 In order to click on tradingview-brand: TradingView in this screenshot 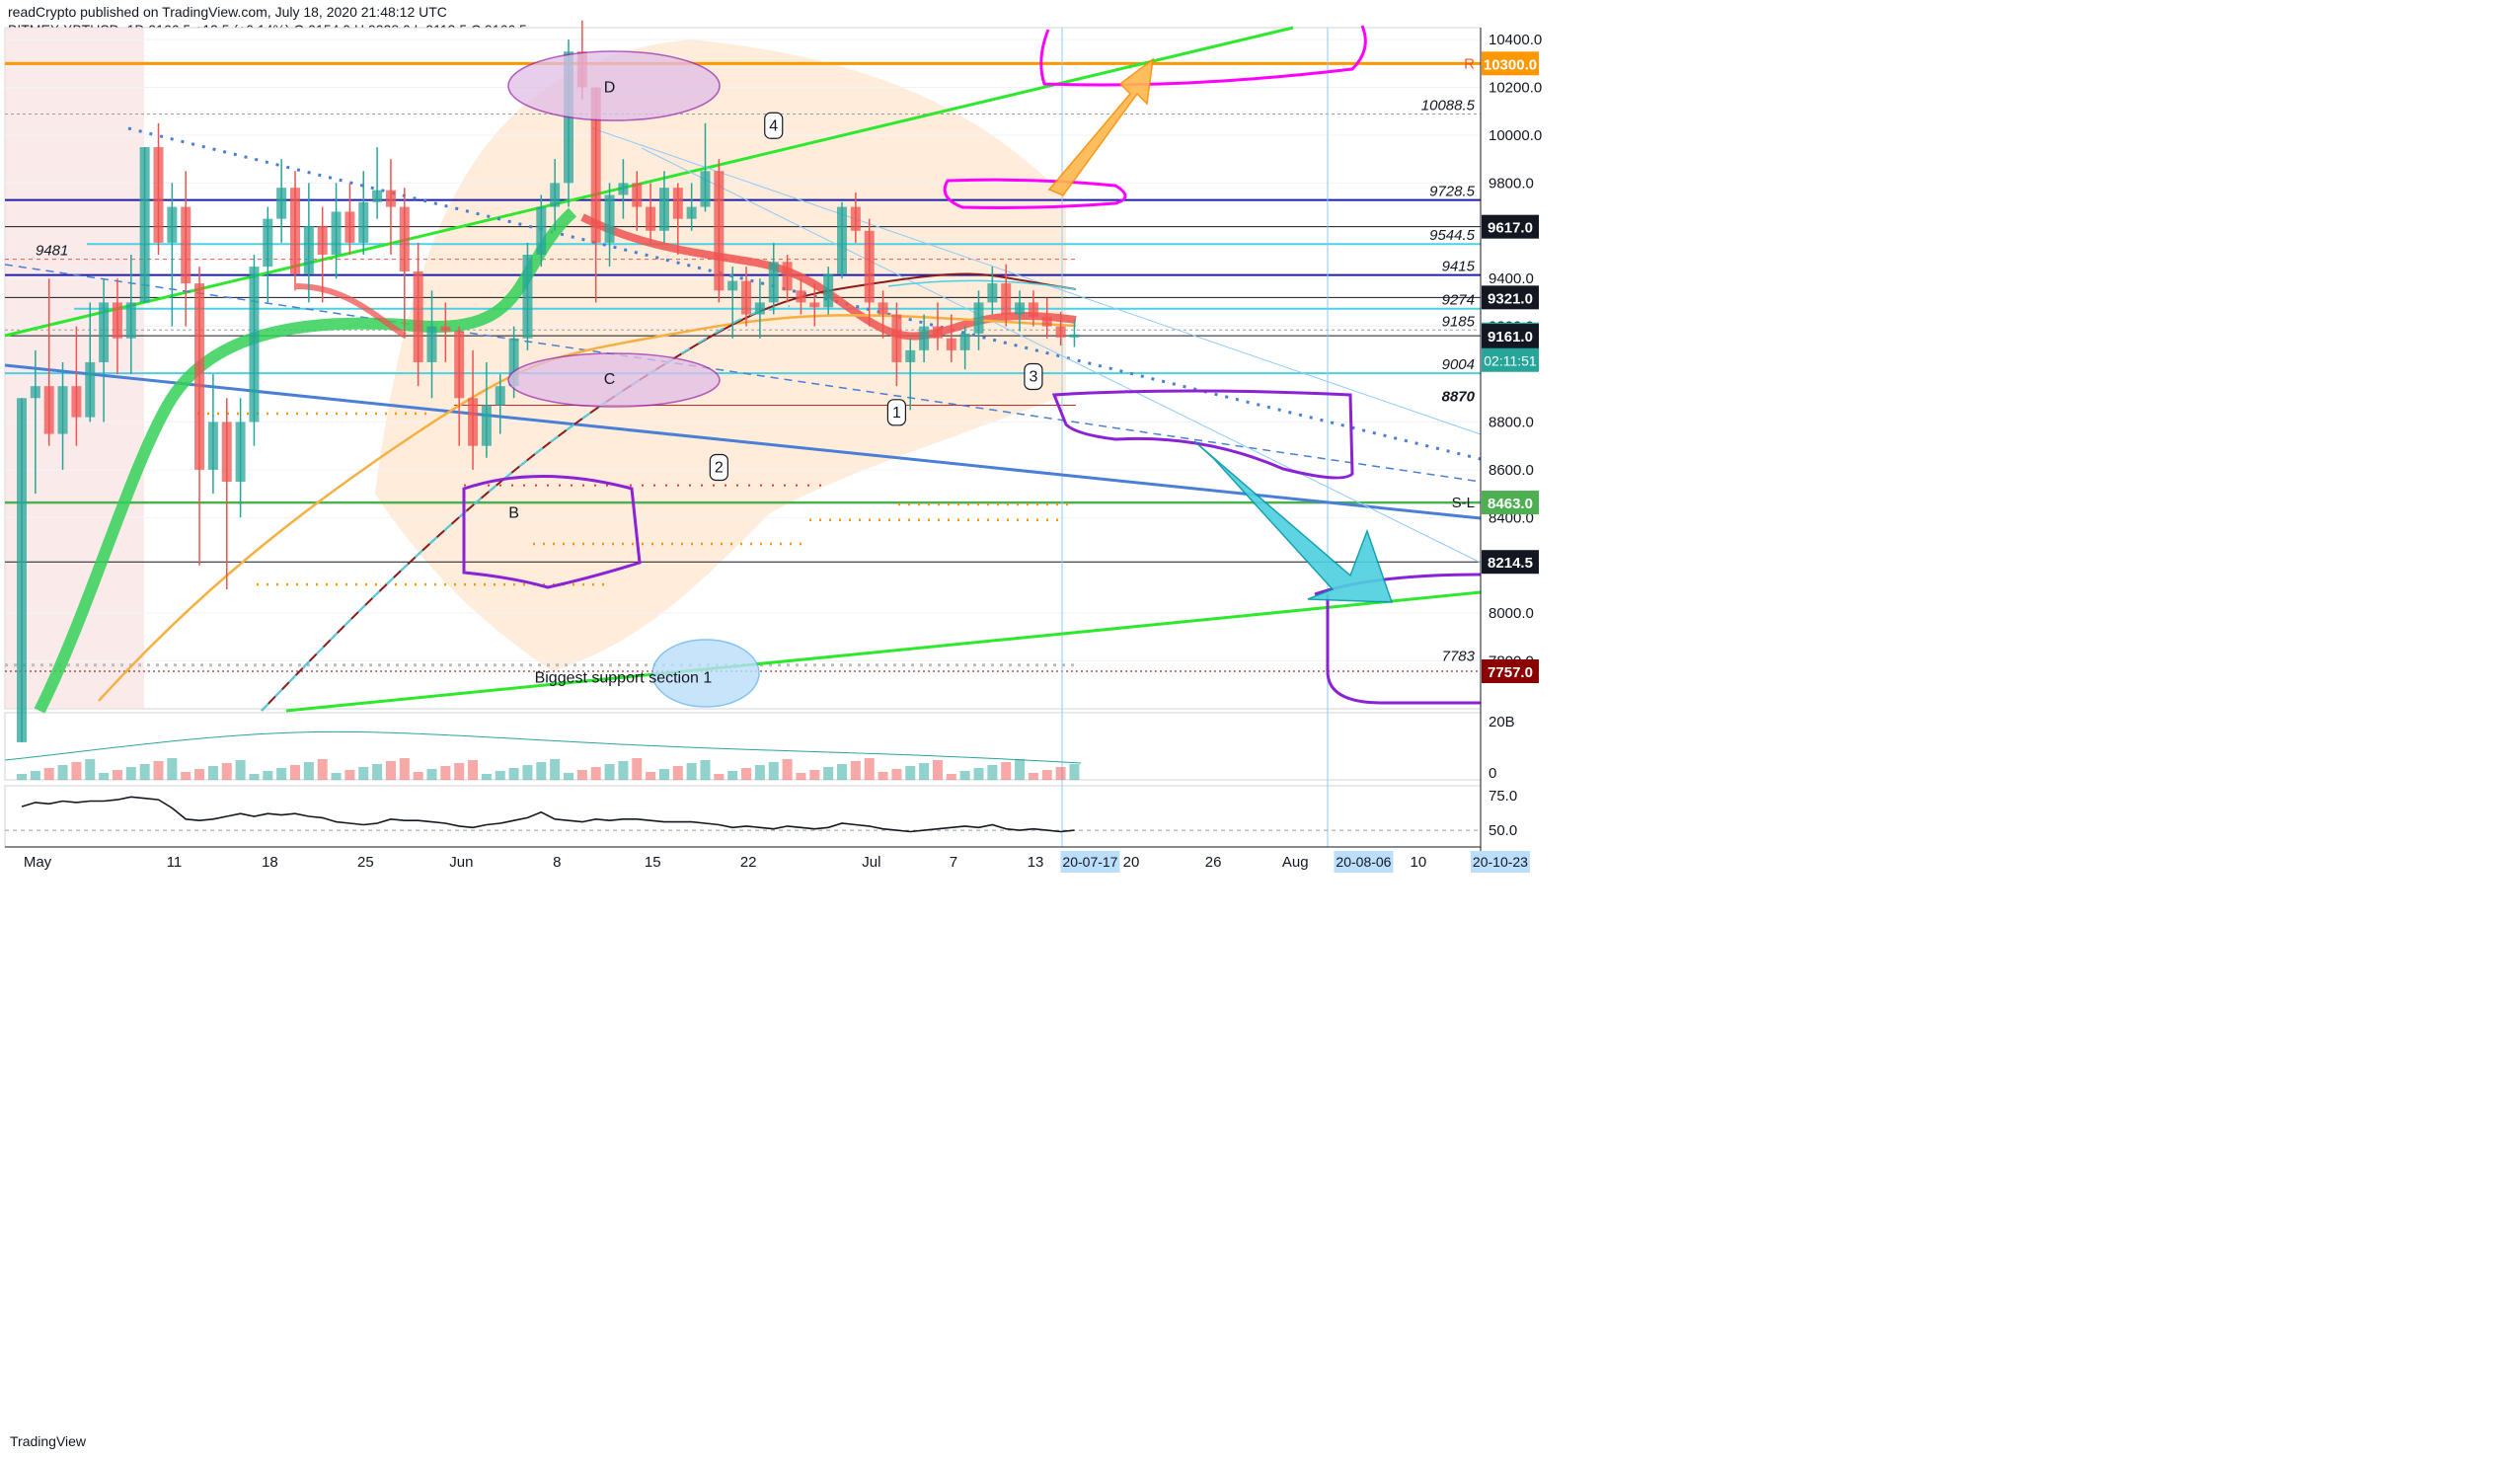, I will do `click(48, 1441)`.